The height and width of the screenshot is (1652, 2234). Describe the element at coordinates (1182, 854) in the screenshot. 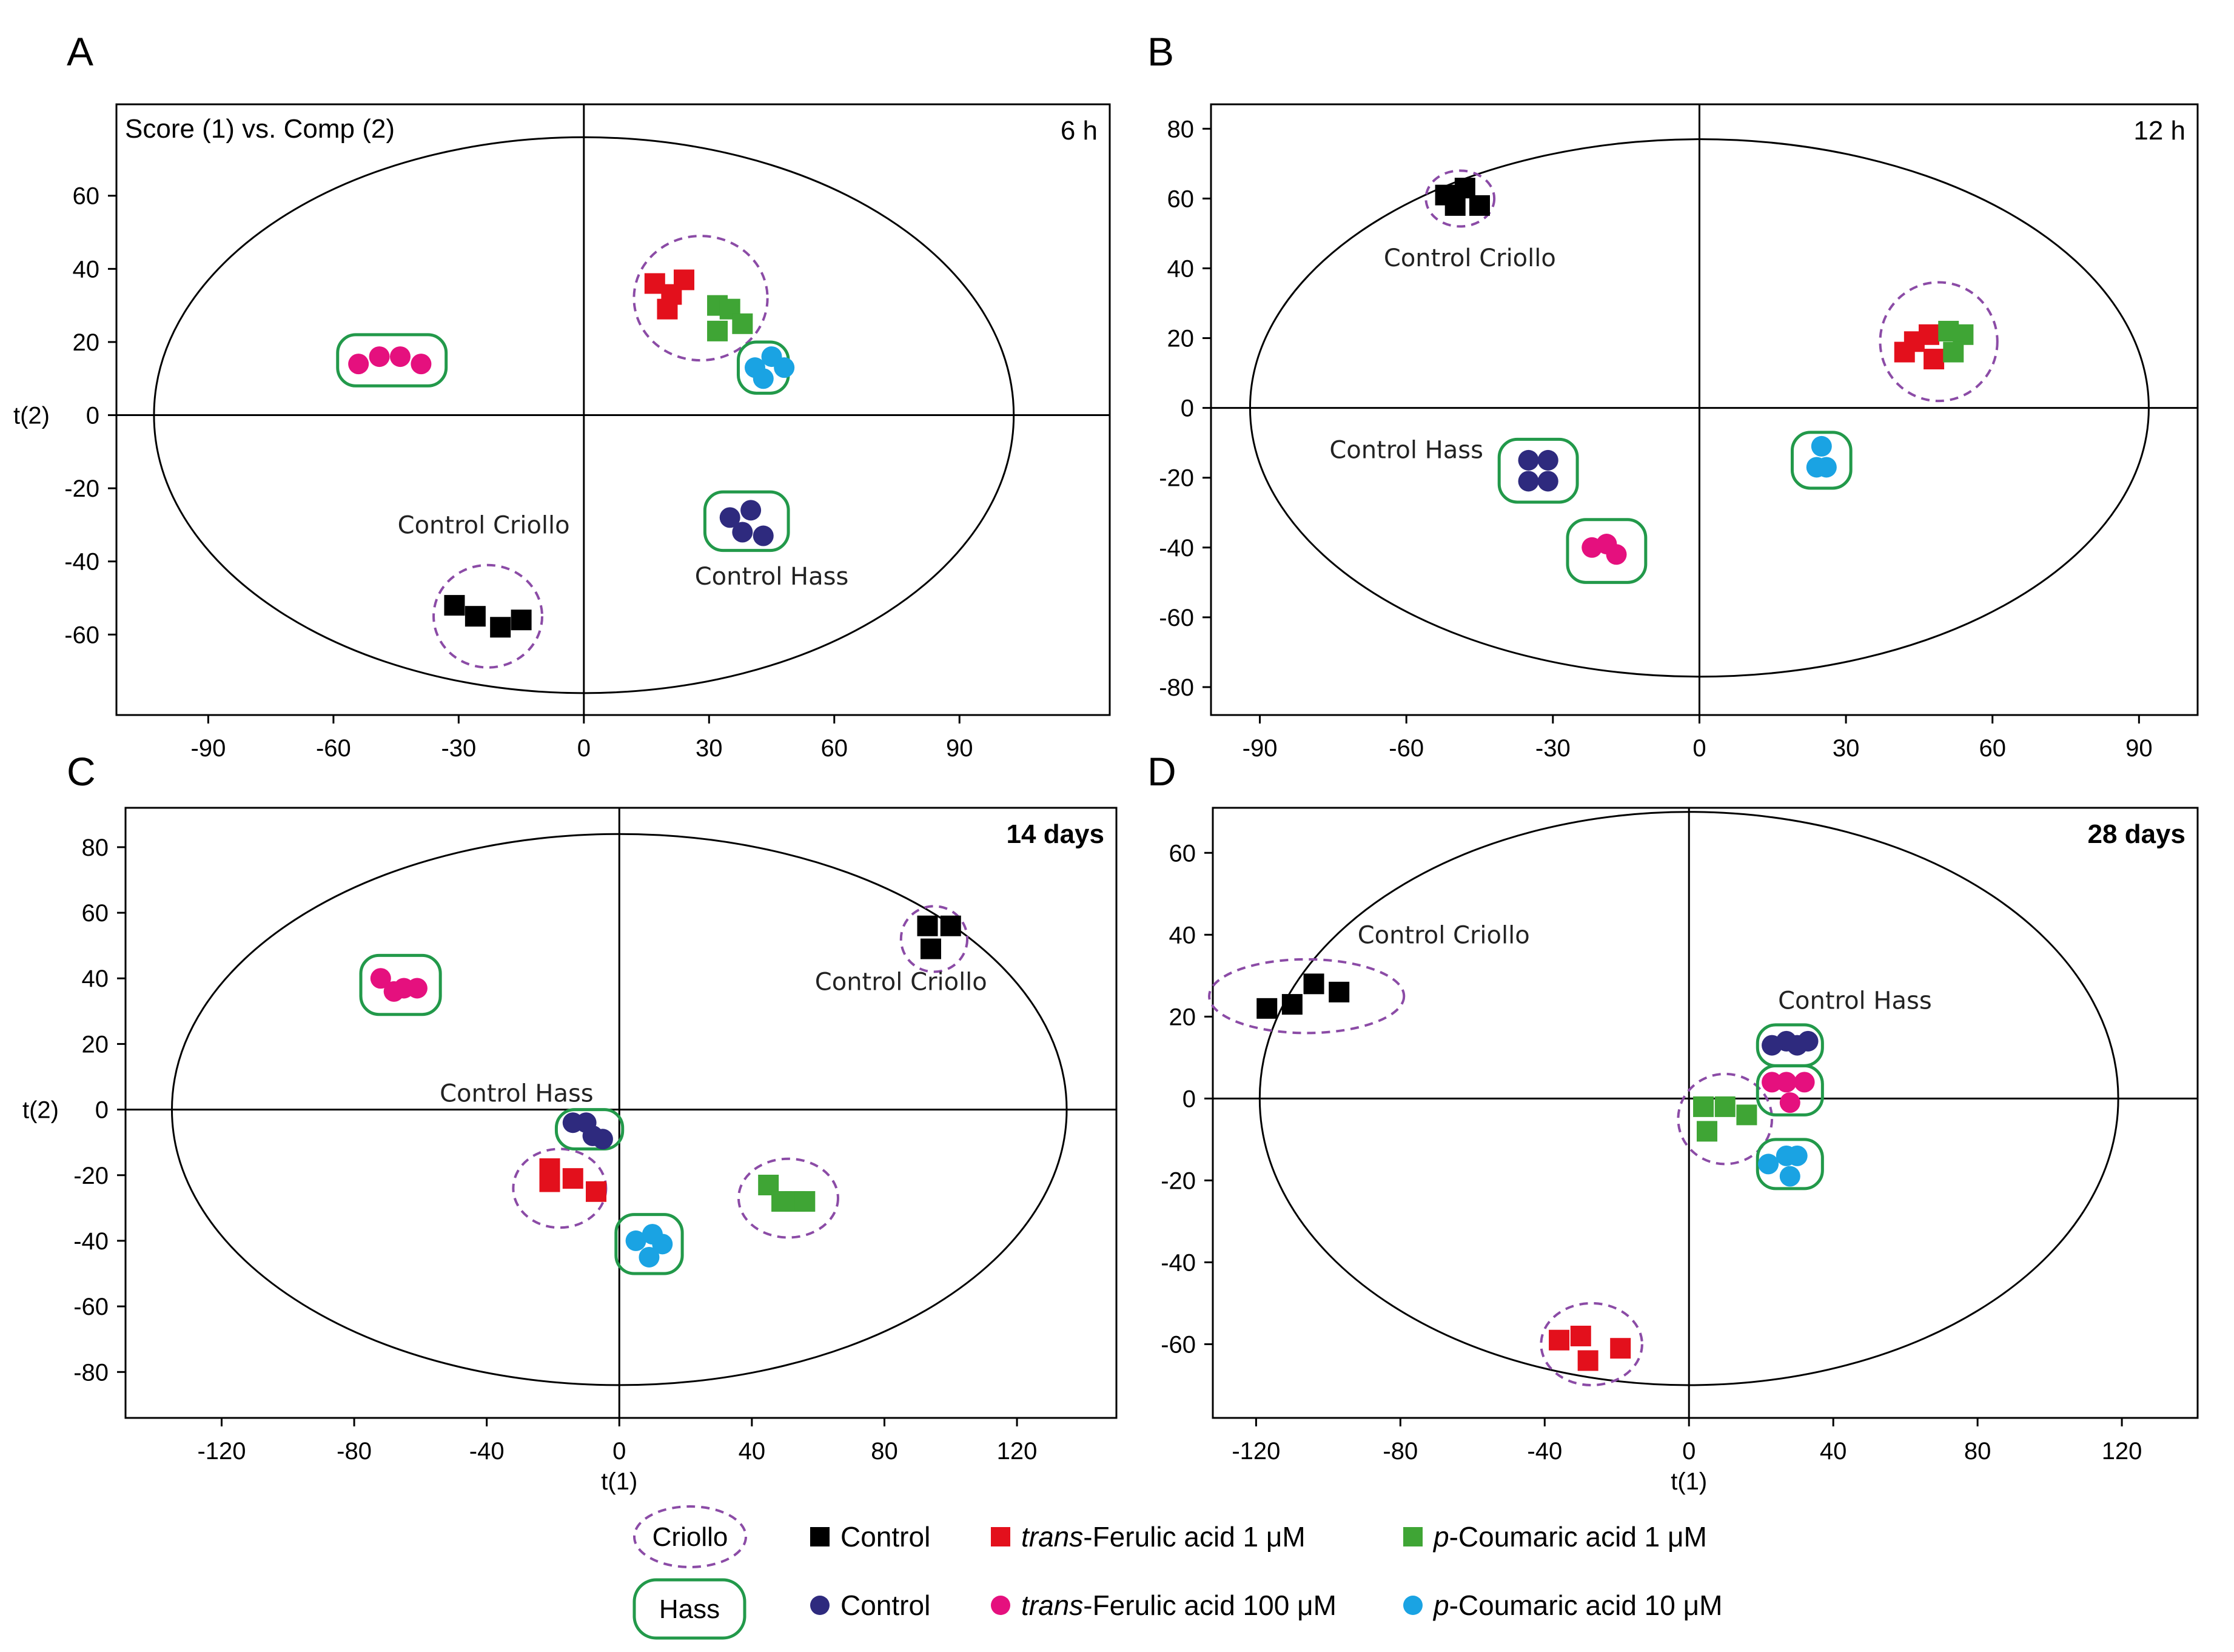

I see `y-tick-label: 60` at that location.